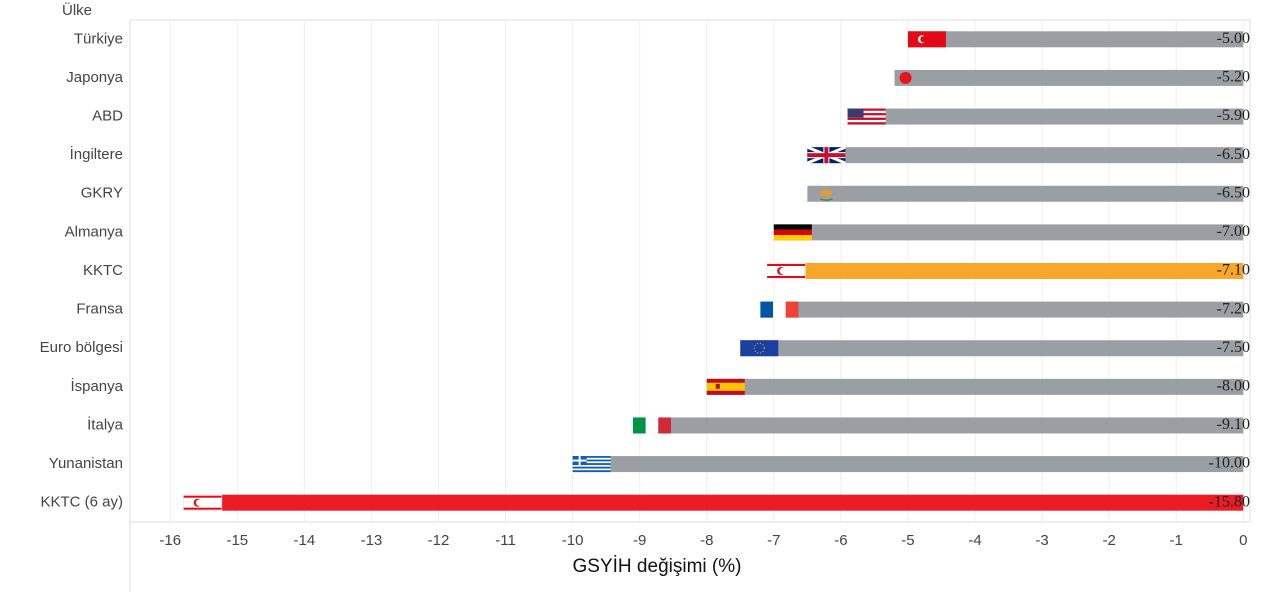 This screenshot has height=592, width=1266. I want to click on y-tick-label: İspanya, so click(96, 386).